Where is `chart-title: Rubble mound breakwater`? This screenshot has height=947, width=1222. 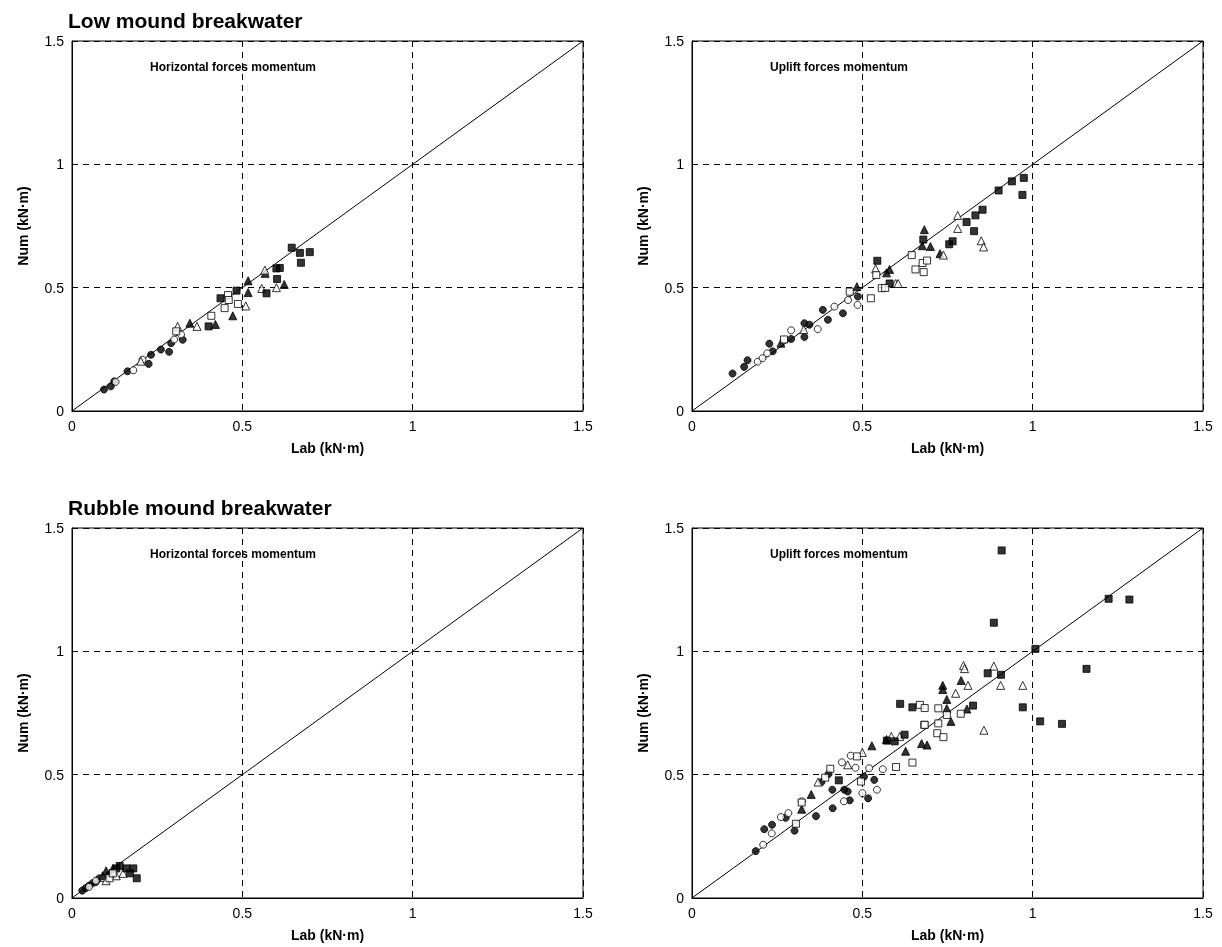
chart-title: Rubble mound breakwater is located at coordinates (200, 507).